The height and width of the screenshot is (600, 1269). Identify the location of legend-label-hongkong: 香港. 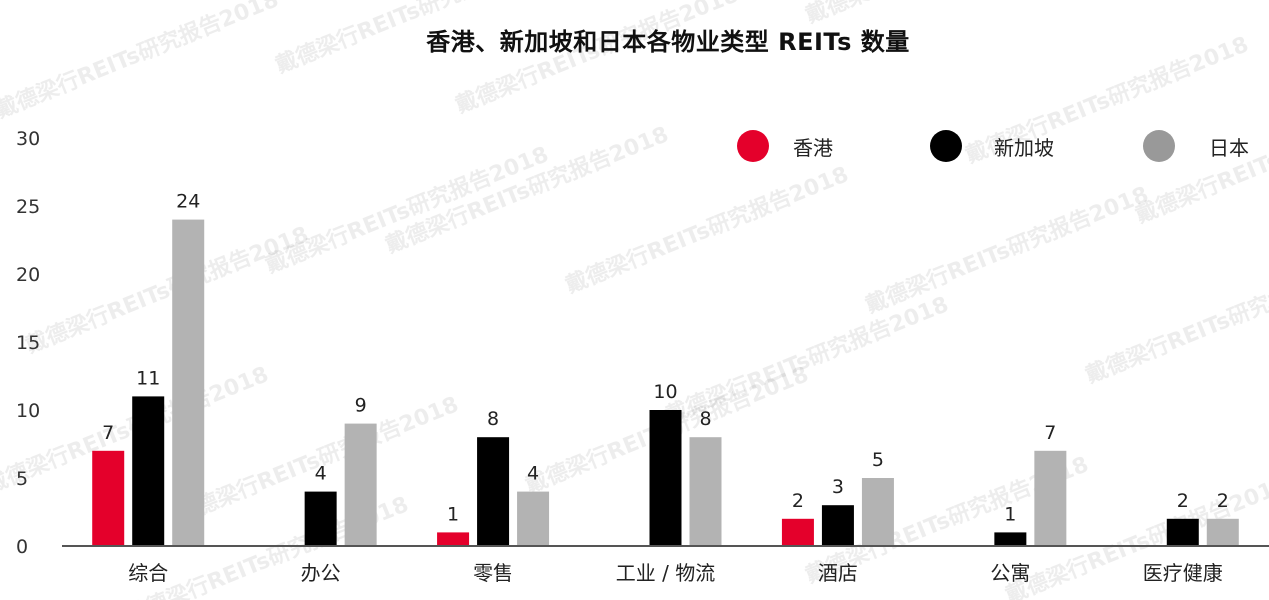
(813, 147).